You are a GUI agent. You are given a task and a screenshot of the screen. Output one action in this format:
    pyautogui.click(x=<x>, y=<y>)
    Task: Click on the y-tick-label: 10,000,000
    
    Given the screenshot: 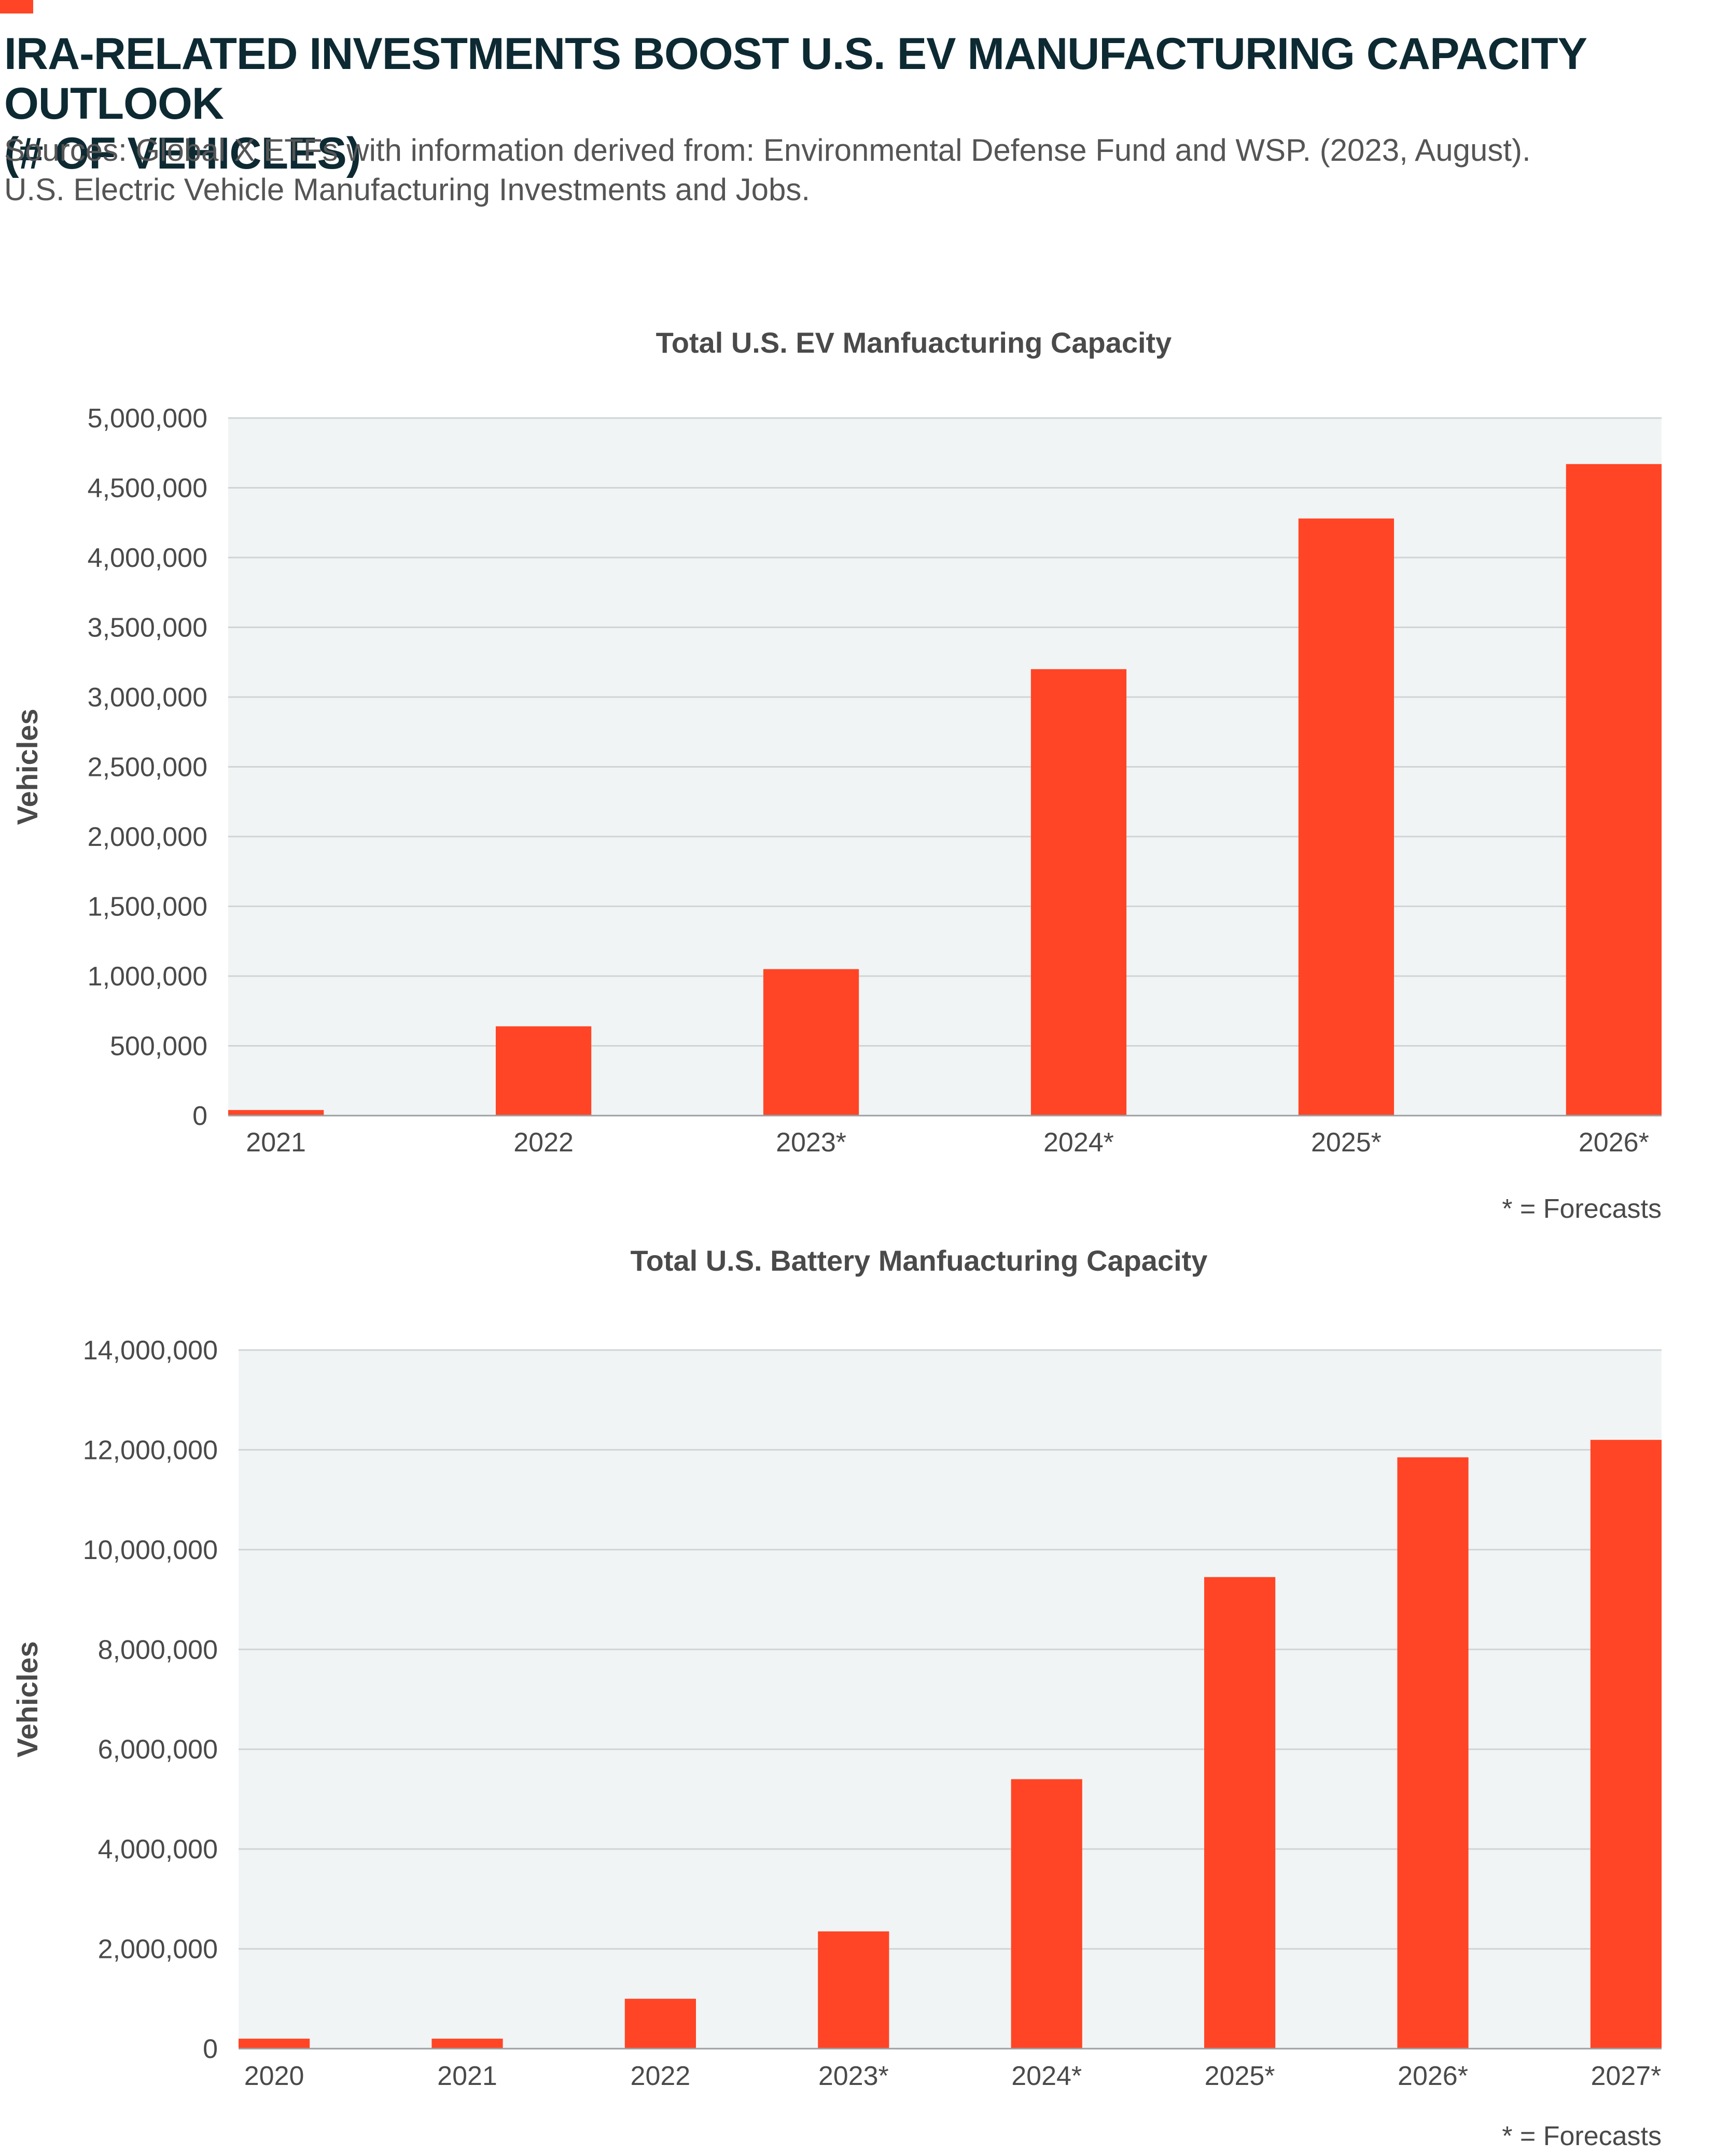 What is the action you would take?
    pyautogui.click(x=150, y=1550)
    